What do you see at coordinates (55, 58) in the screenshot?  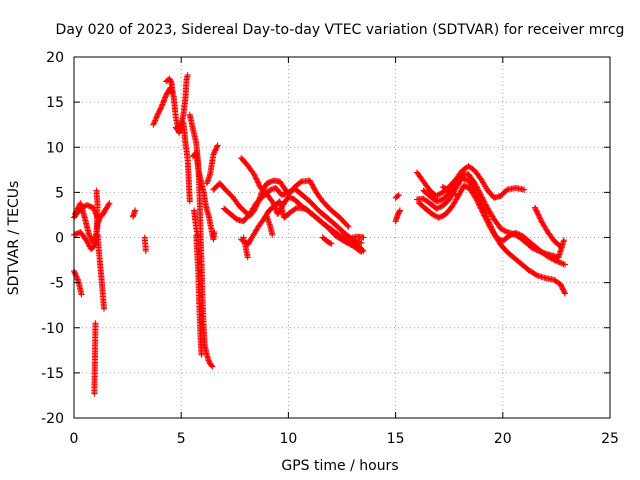 I see `y-tick-label: 20` at bounding box center [55, 58].